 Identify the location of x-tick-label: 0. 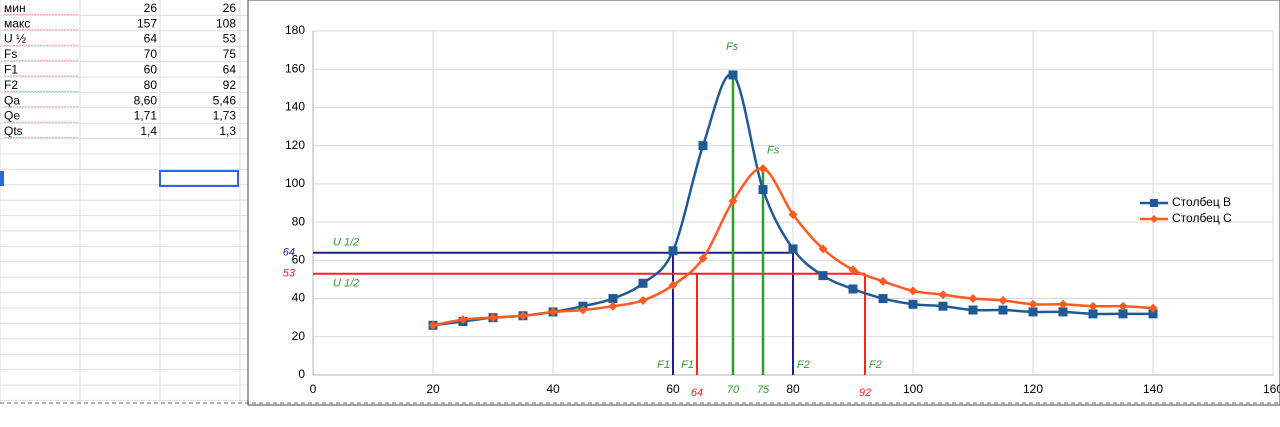
(313, 389).